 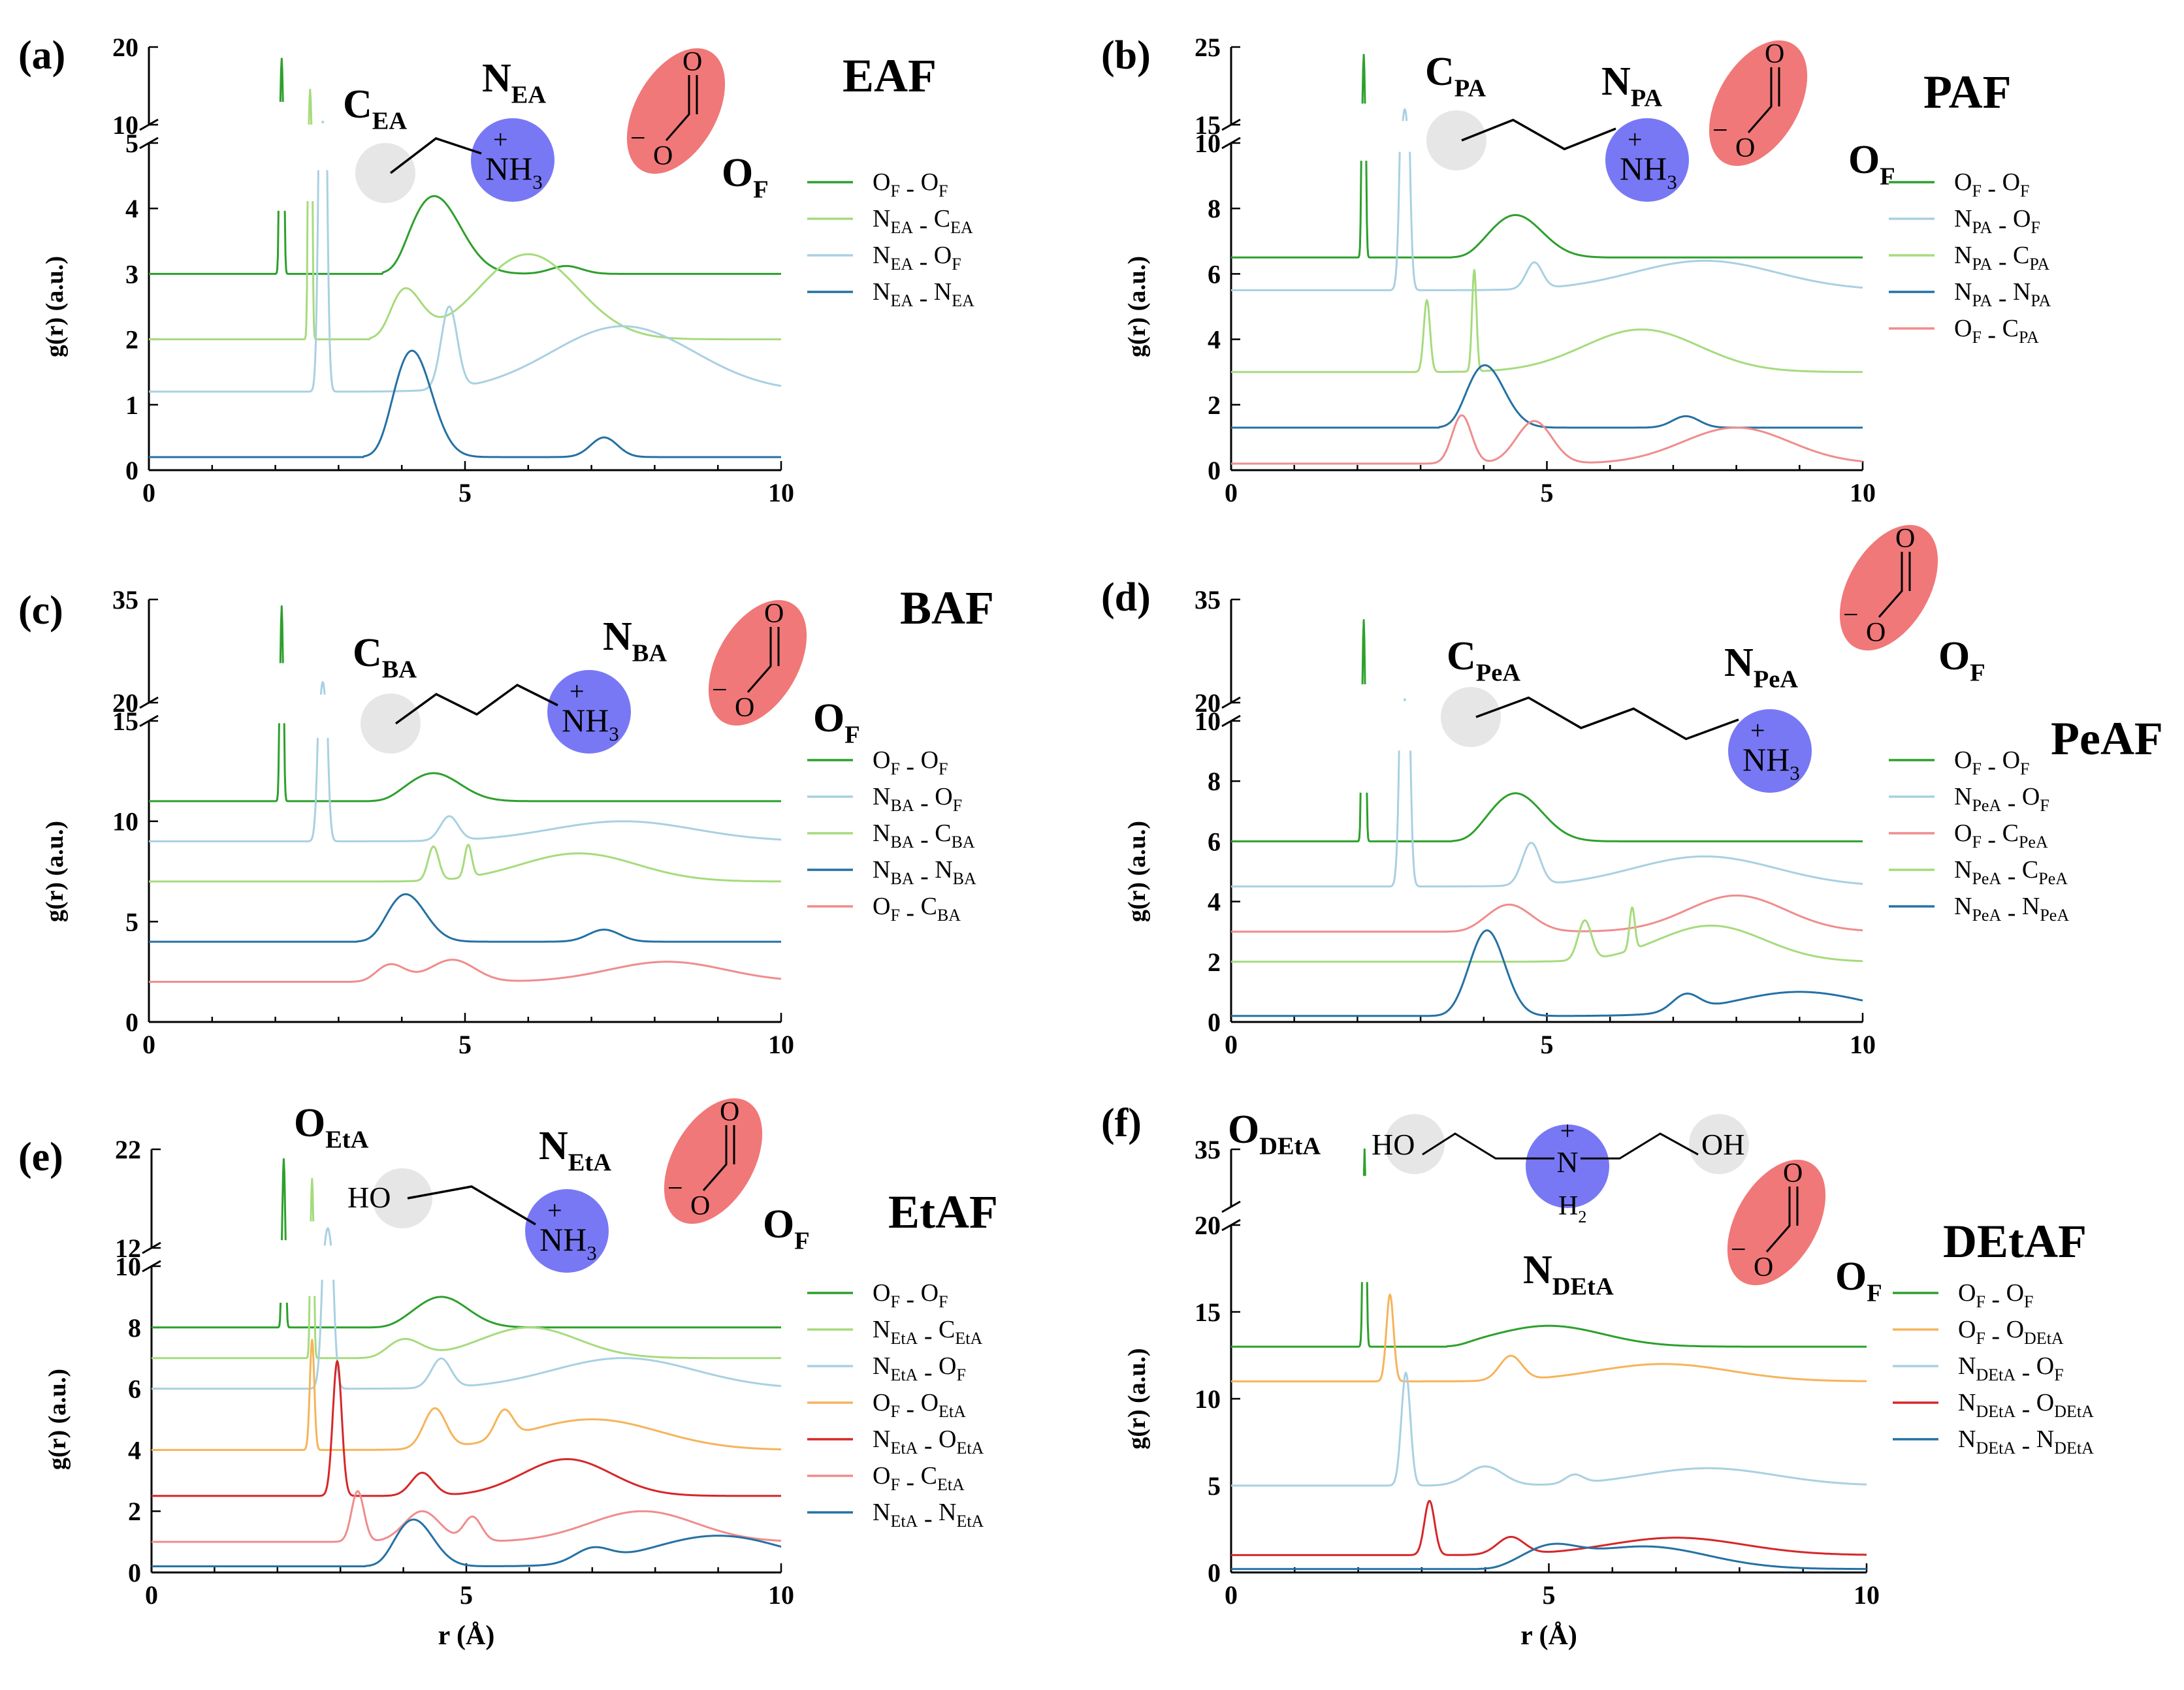 What do you see at coordinates (40, 1157) in the screenshot?
I see `panel-label: (e)` at bounding box center [40, 1157].